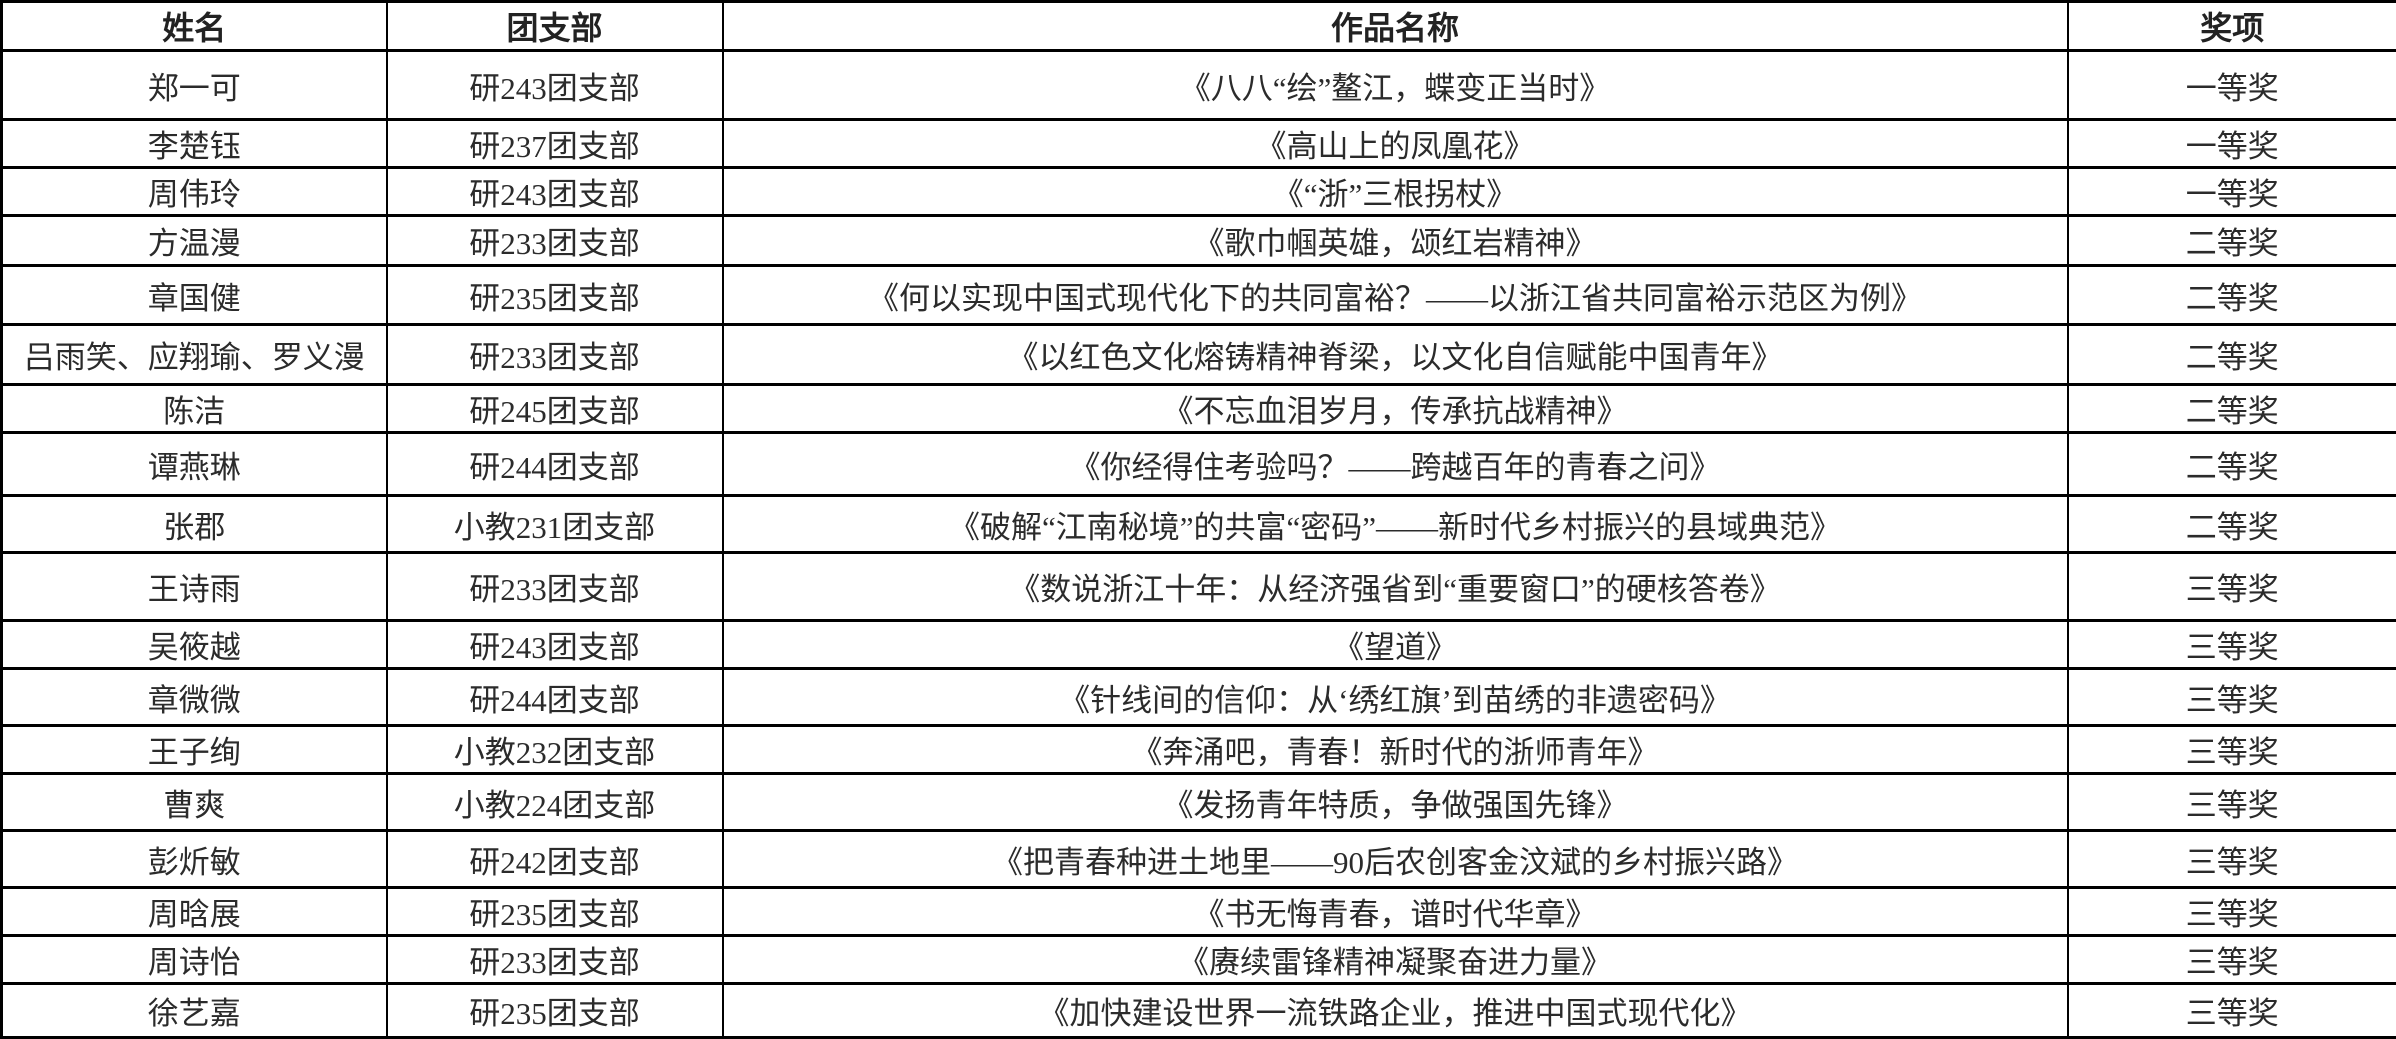 This screenshot has width=2396, height=1039. I want to click on table-row: 周伟玲 研243团支部 《“浙”三根拐杖》 一等奖, so click(1199, 192).